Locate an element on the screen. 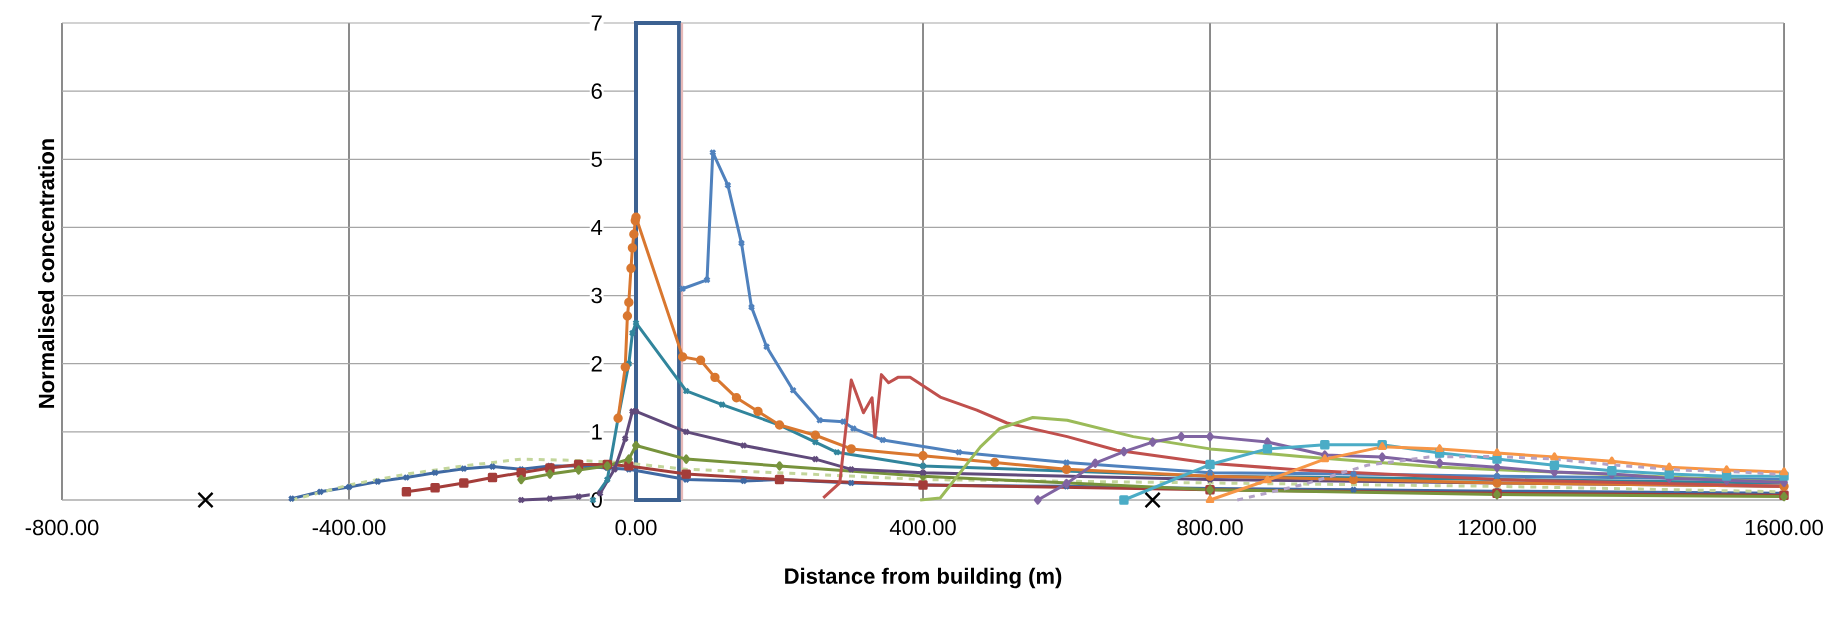 The width and height of the screenshot is (1844, 620). y-tick-label: 5 is located at coordinates (596, 159).